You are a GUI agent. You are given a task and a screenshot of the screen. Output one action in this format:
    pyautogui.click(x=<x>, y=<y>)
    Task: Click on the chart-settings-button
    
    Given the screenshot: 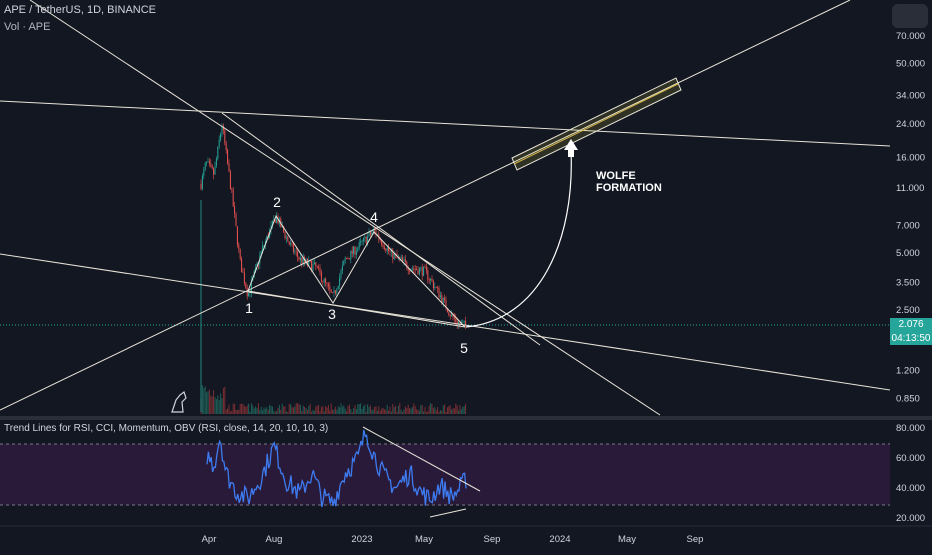 What is the action you would take?
    pyautogui.click(x=910, y=16)
    